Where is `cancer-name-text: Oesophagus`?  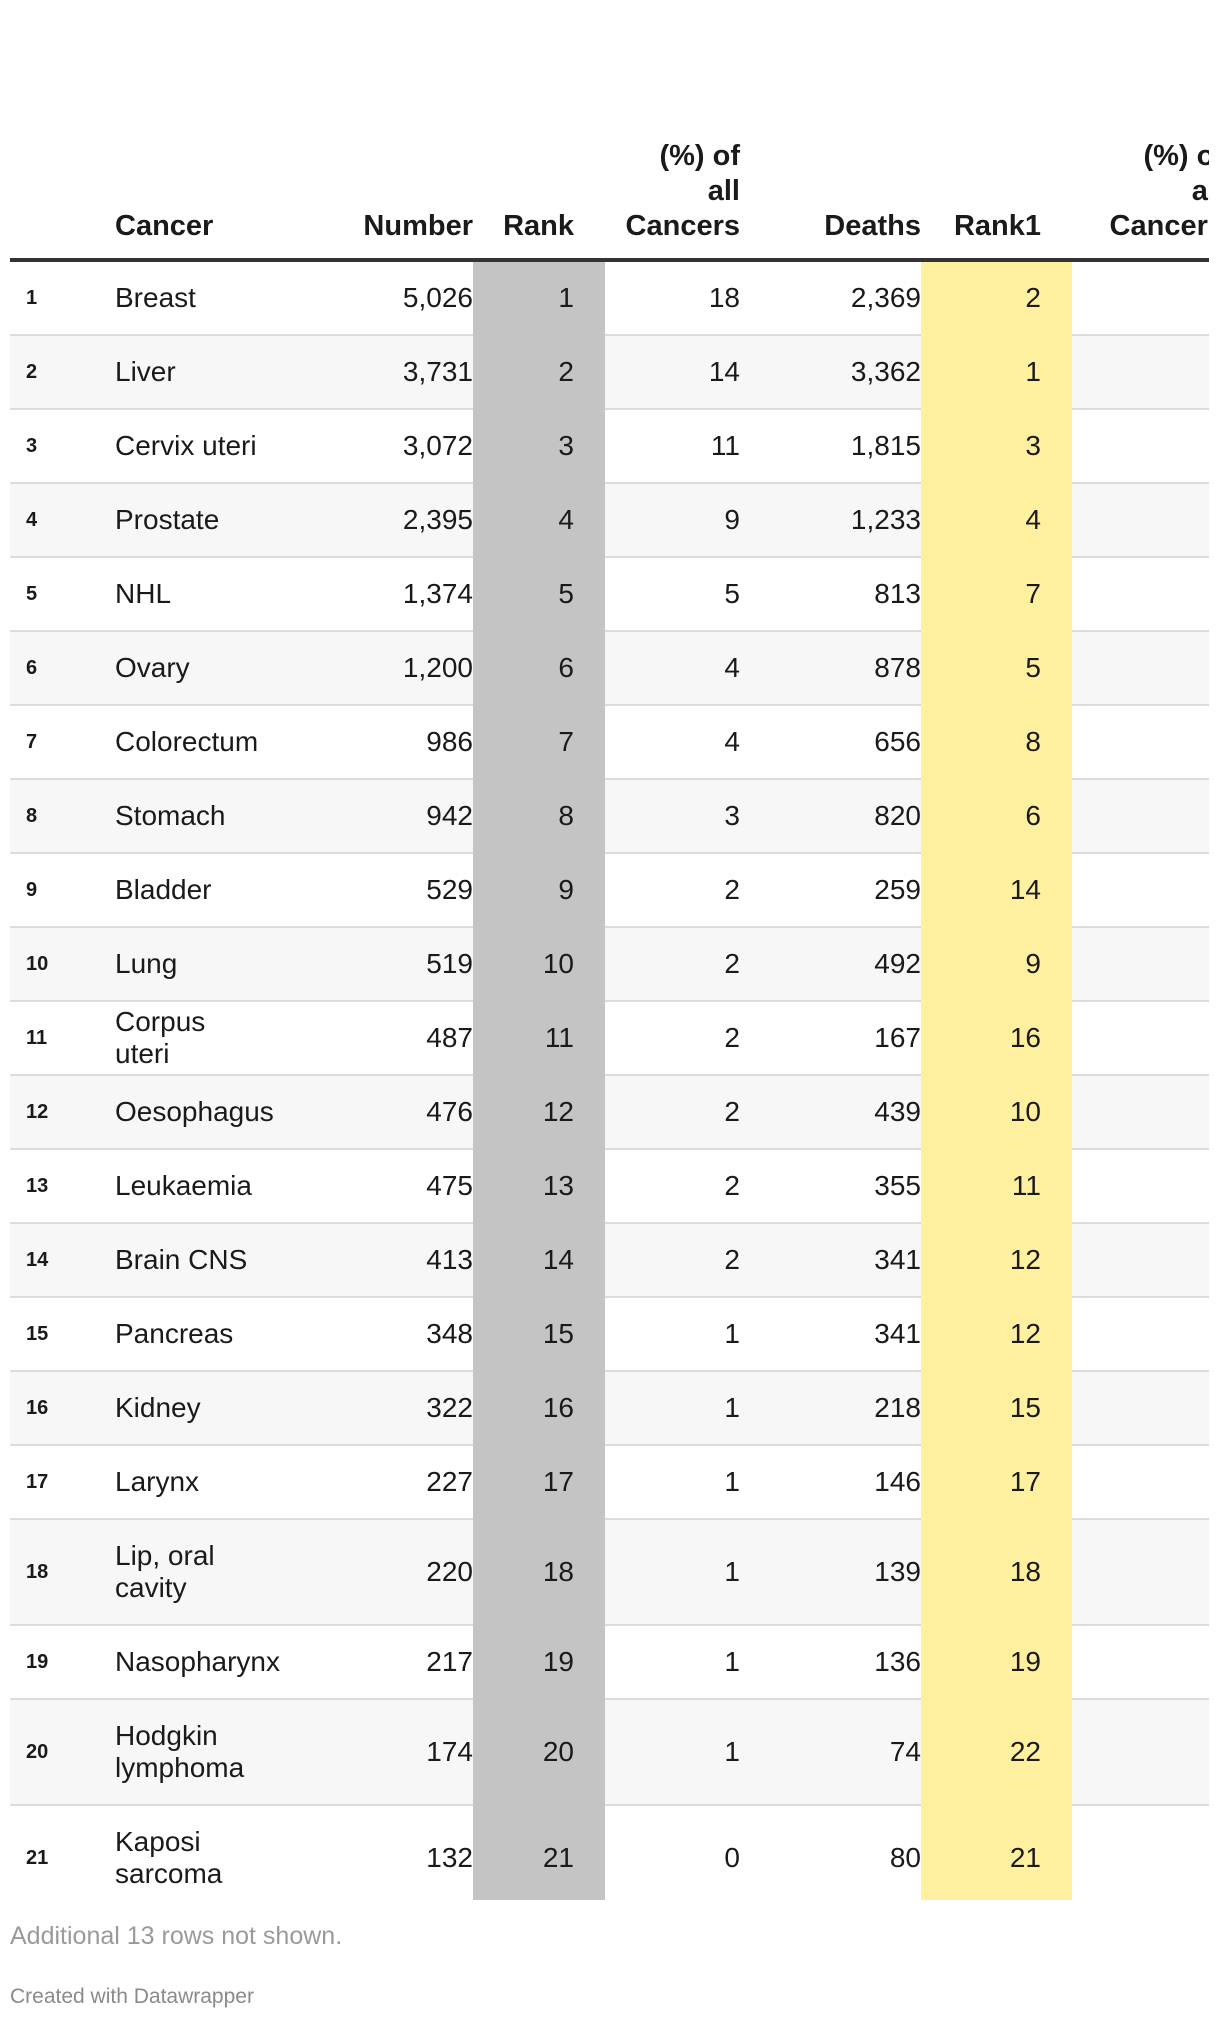 cancer-name-text: Oesophagus is located at coordinates (194, 1111).